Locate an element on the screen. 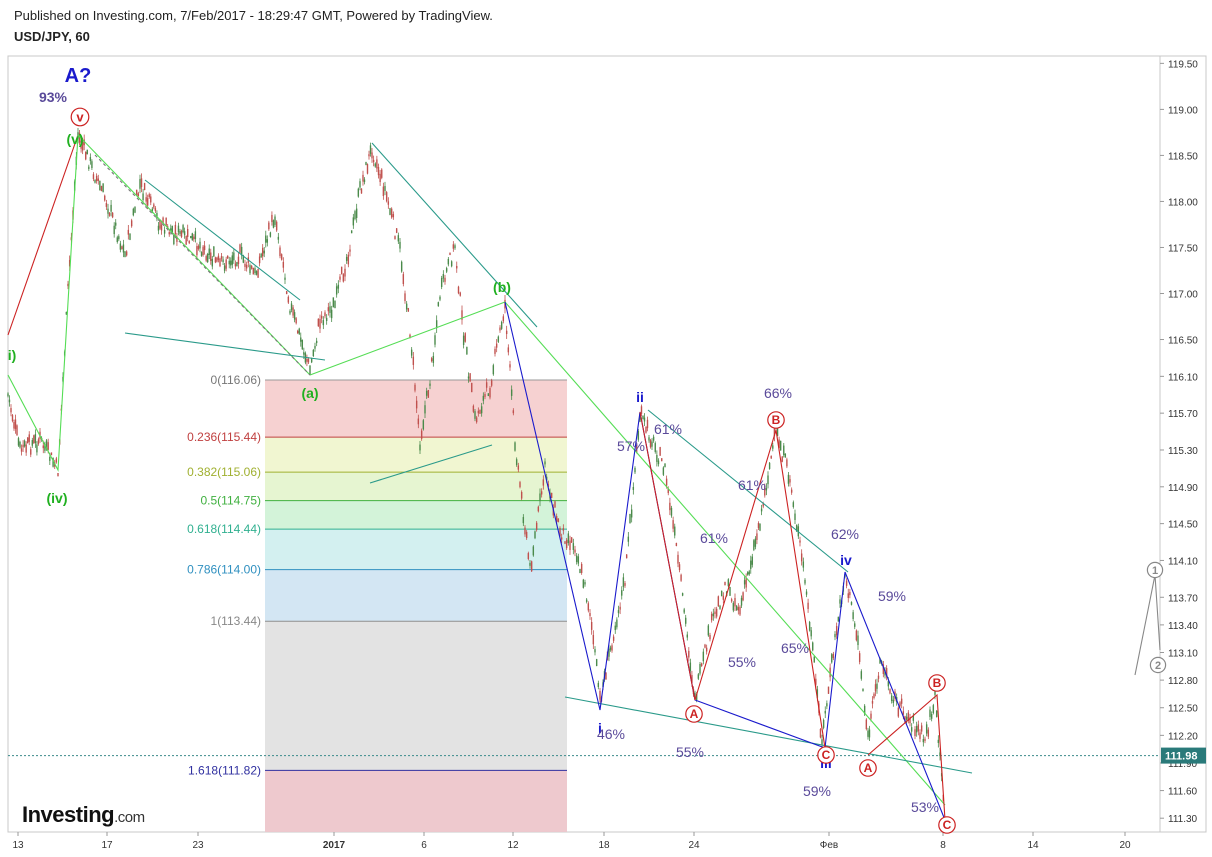  wave-label: (a) is located at coordinates (309, 393).